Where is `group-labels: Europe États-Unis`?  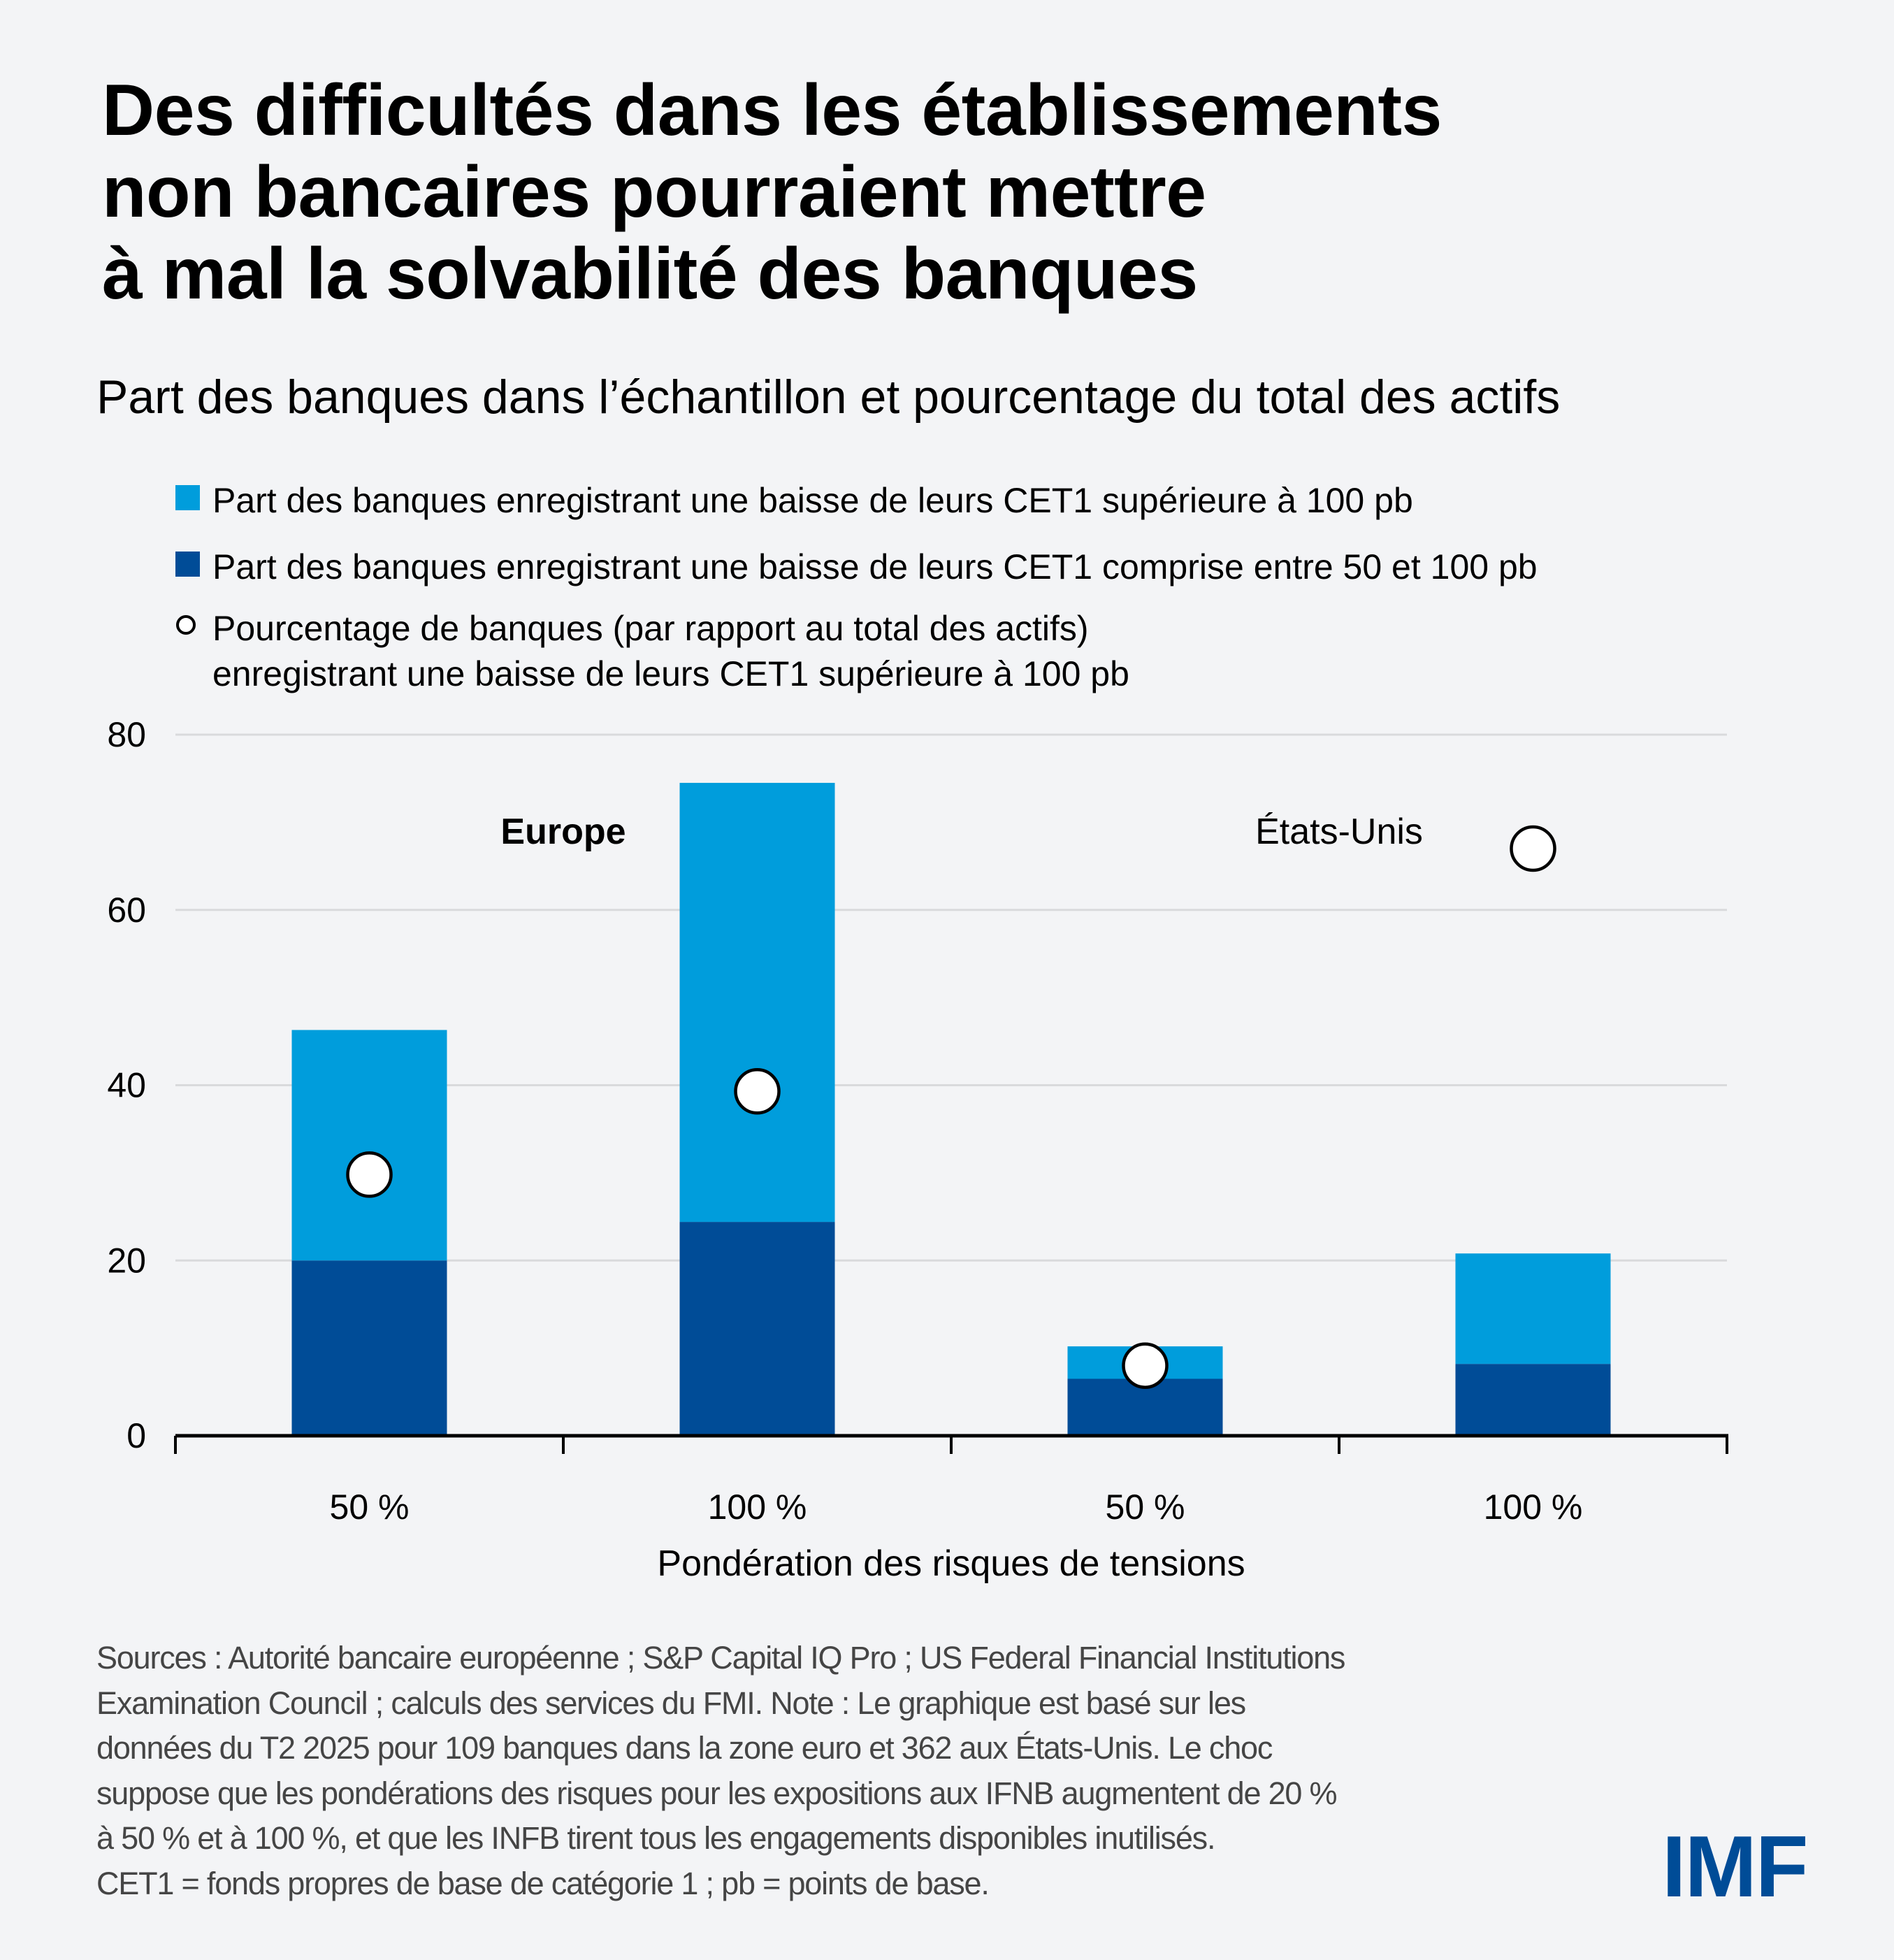 group-labels: Europe États-Unis is located at coordinates (961, 832).